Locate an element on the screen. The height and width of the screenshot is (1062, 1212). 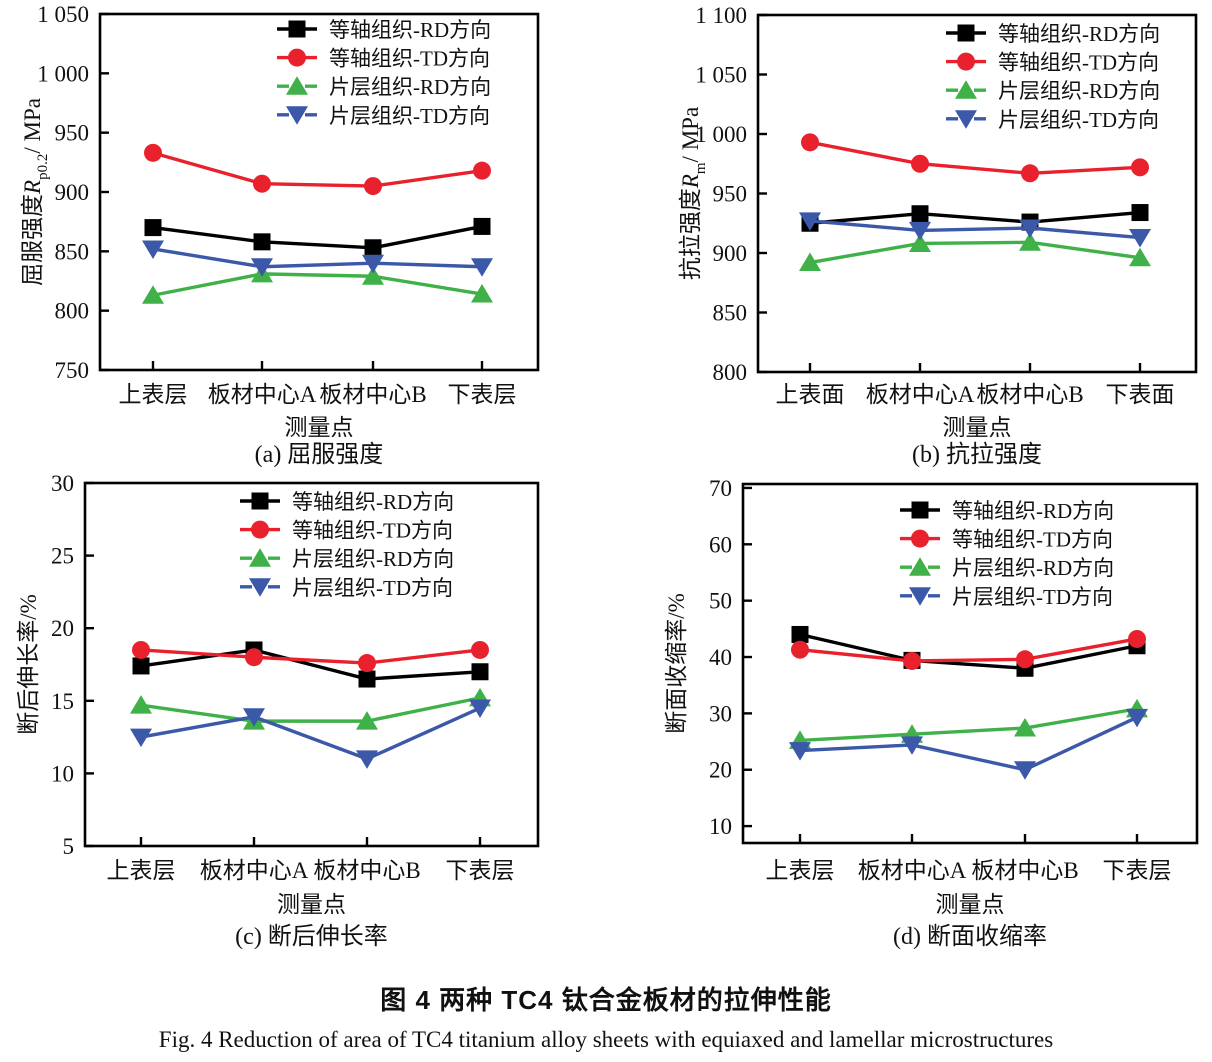
y-axis: 750 800 850 900 950 1 000 1 050 is located at coordinates (73, 192).